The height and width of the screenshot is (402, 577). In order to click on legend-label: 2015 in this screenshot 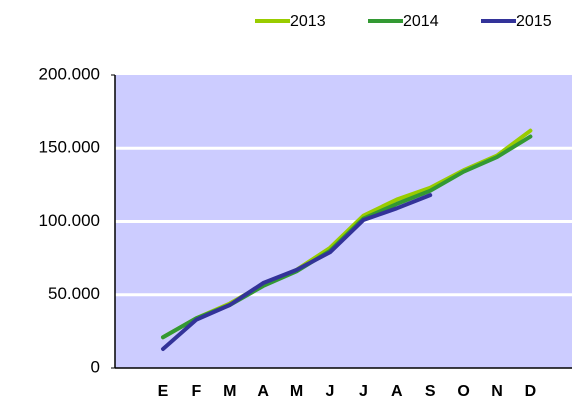, I will do `click(534, 21)`.